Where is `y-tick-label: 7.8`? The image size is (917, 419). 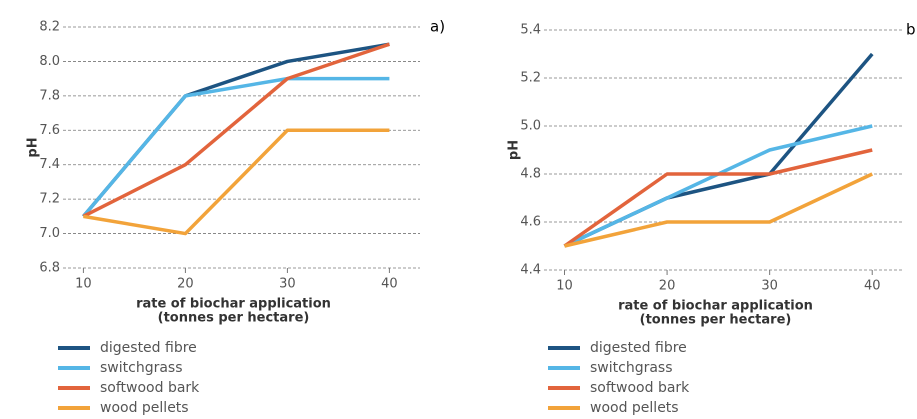 y-tick-label: 7.8 is located at coordinates (49, 95).